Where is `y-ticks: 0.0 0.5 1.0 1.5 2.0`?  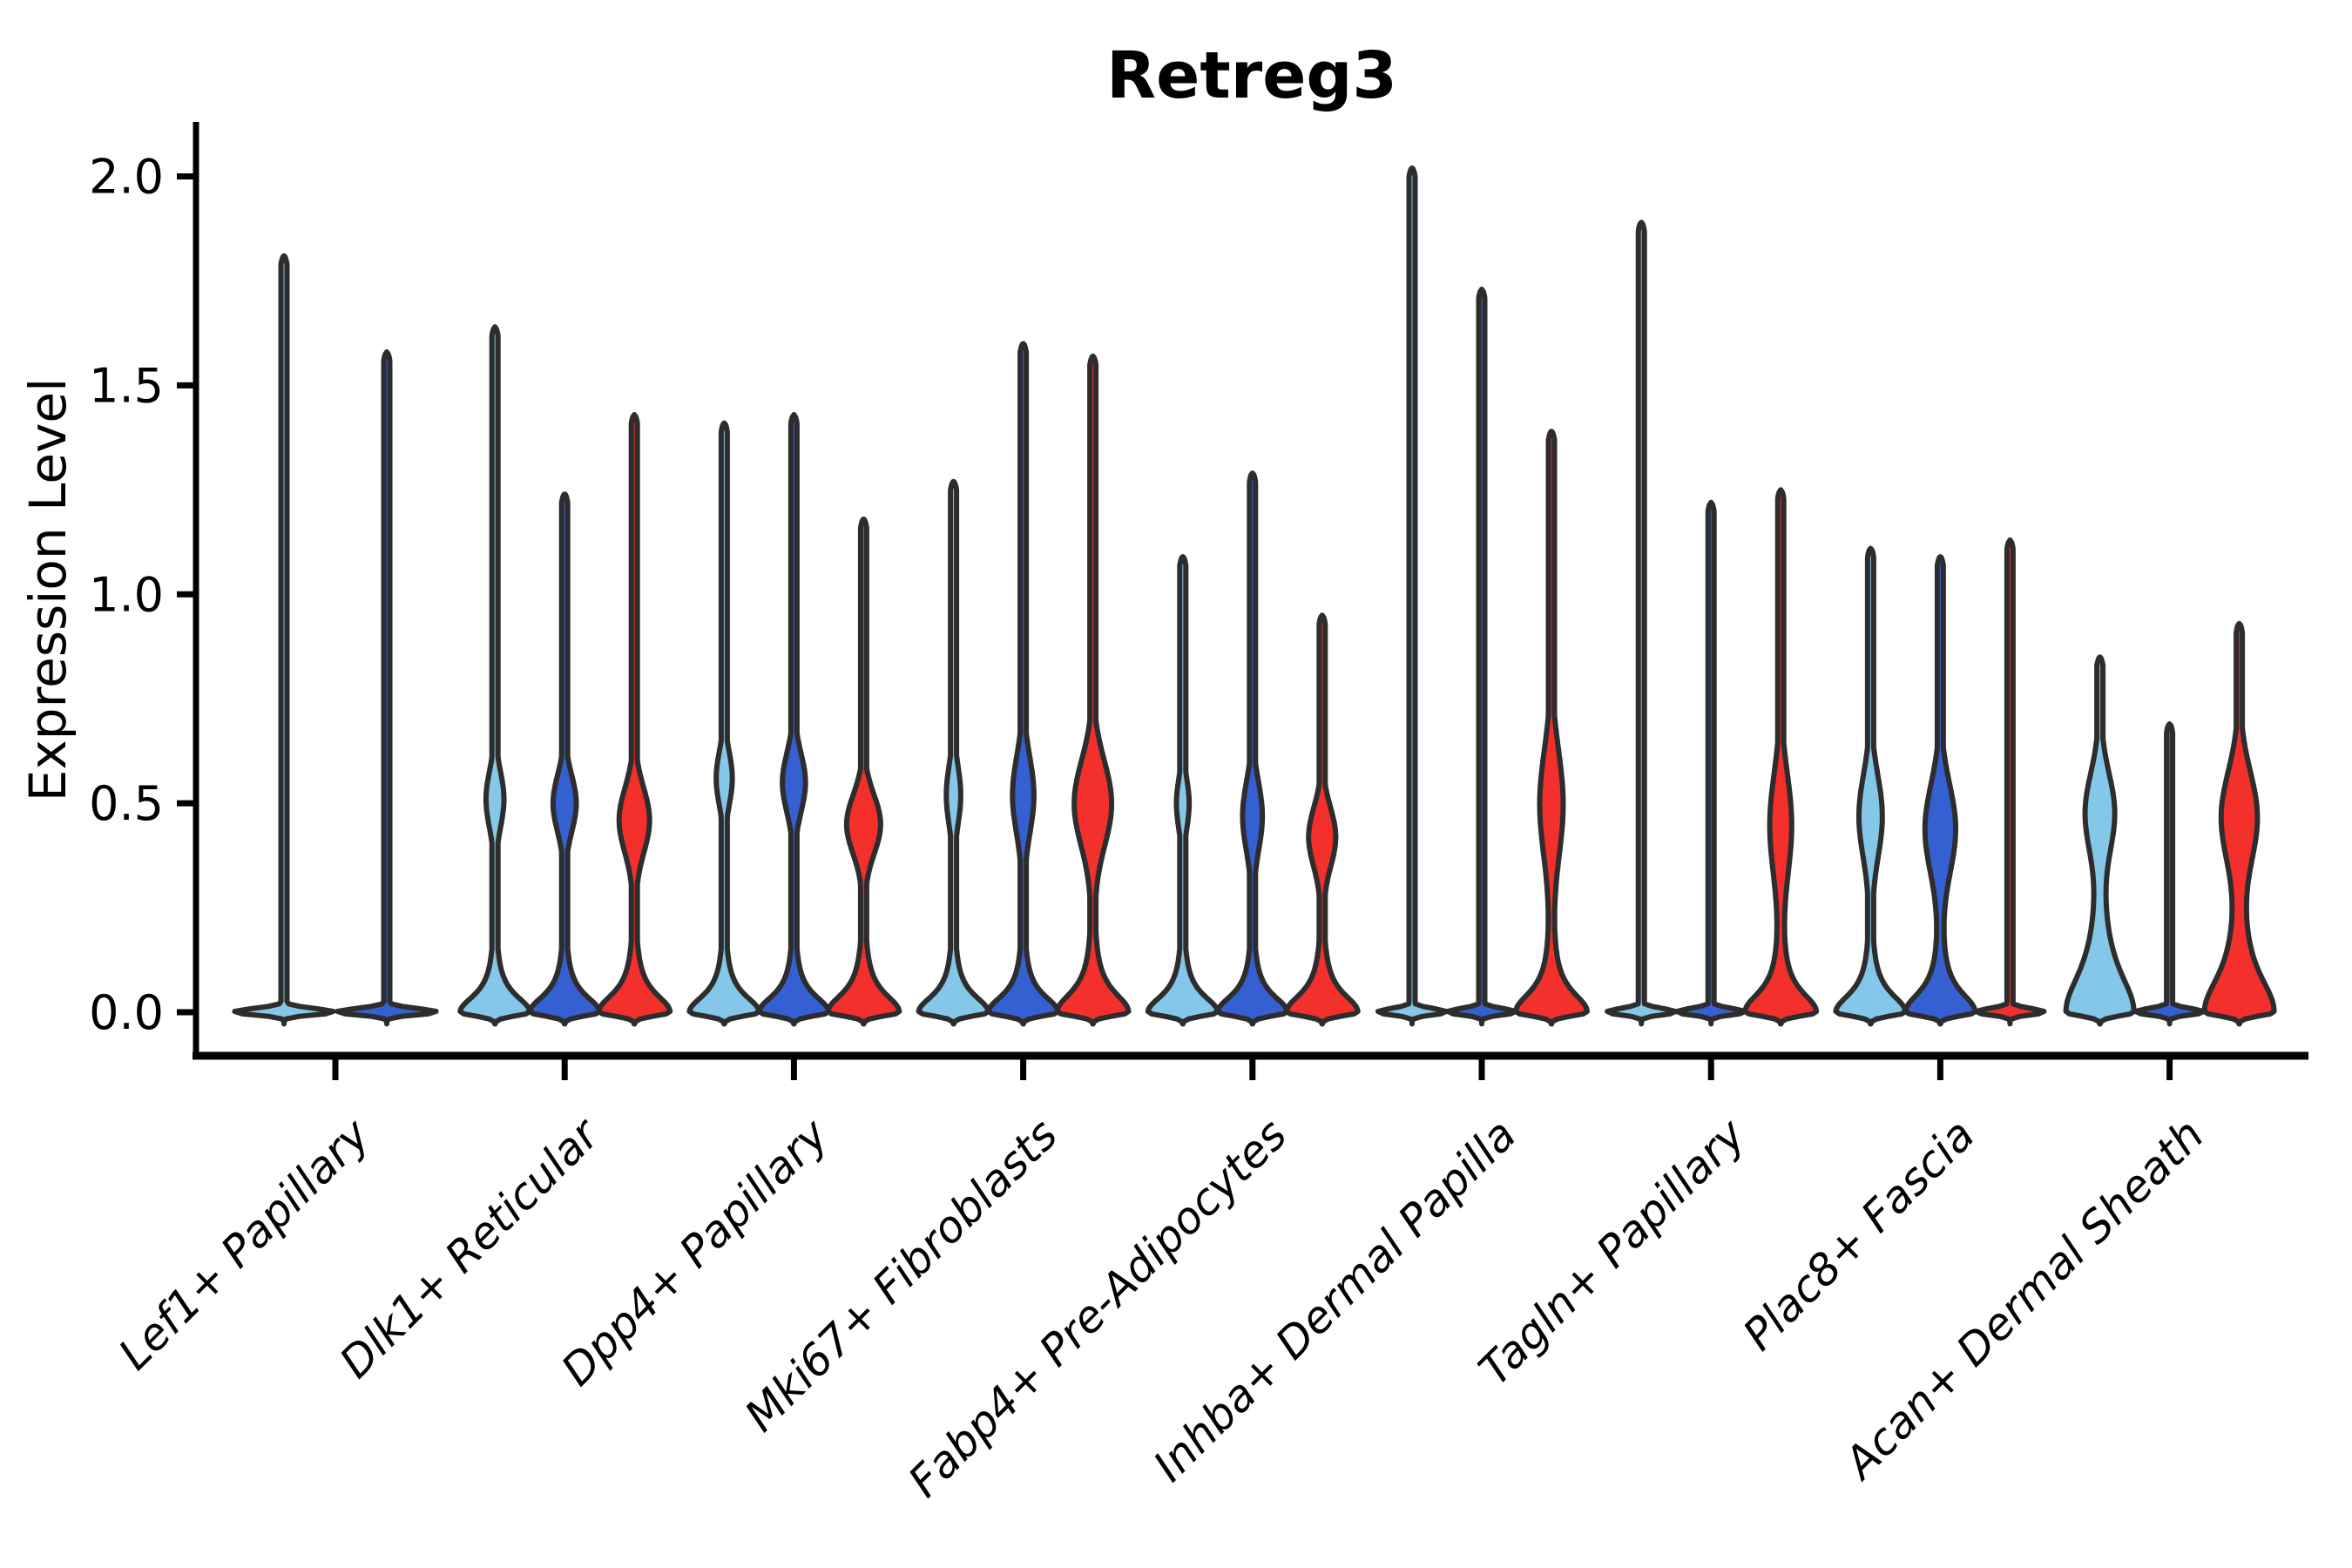 y-ticks: 0.0 0.5 1.0 1.5 2.0 is located at coordinates (142, 595).